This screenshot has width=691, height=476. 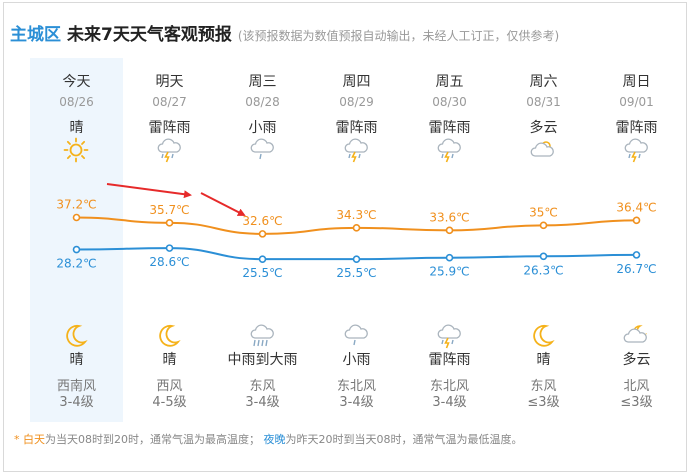 I want to click on wind-level: 4-5级, so click(x=169, y=402).